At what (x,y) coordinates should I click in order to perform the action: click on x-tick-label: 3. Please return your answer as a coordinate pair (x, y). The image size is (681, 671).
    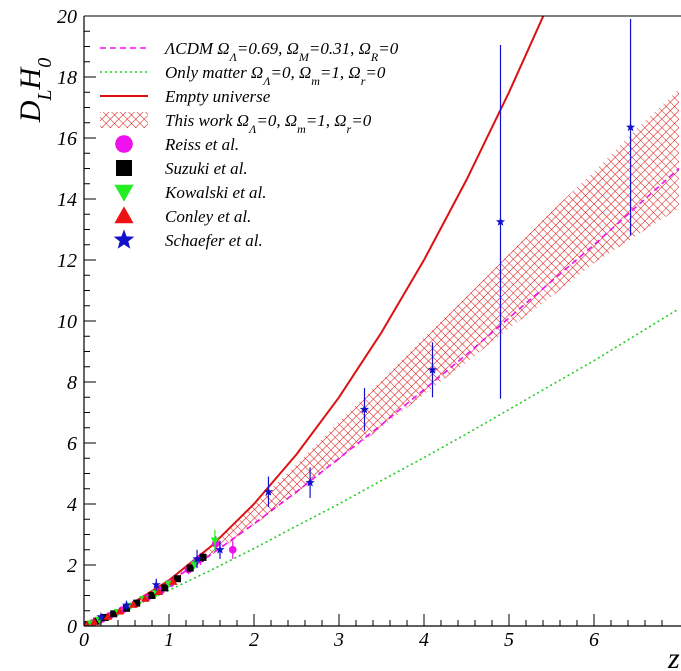
    Looking at the image, I should click on (338, 640).